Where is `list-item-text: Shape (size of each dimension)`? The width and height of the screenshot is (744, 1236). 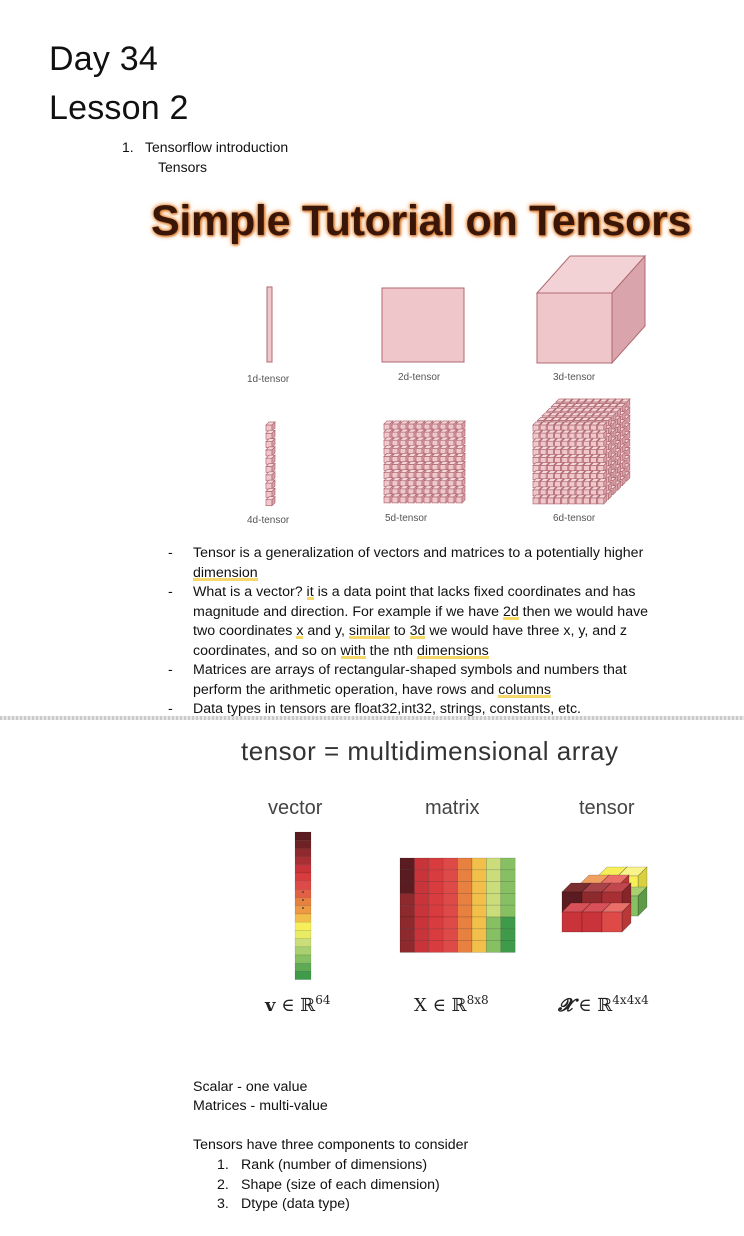 list-item-text: Shape (size of each dimension) is located at coordinates (340, 1184).